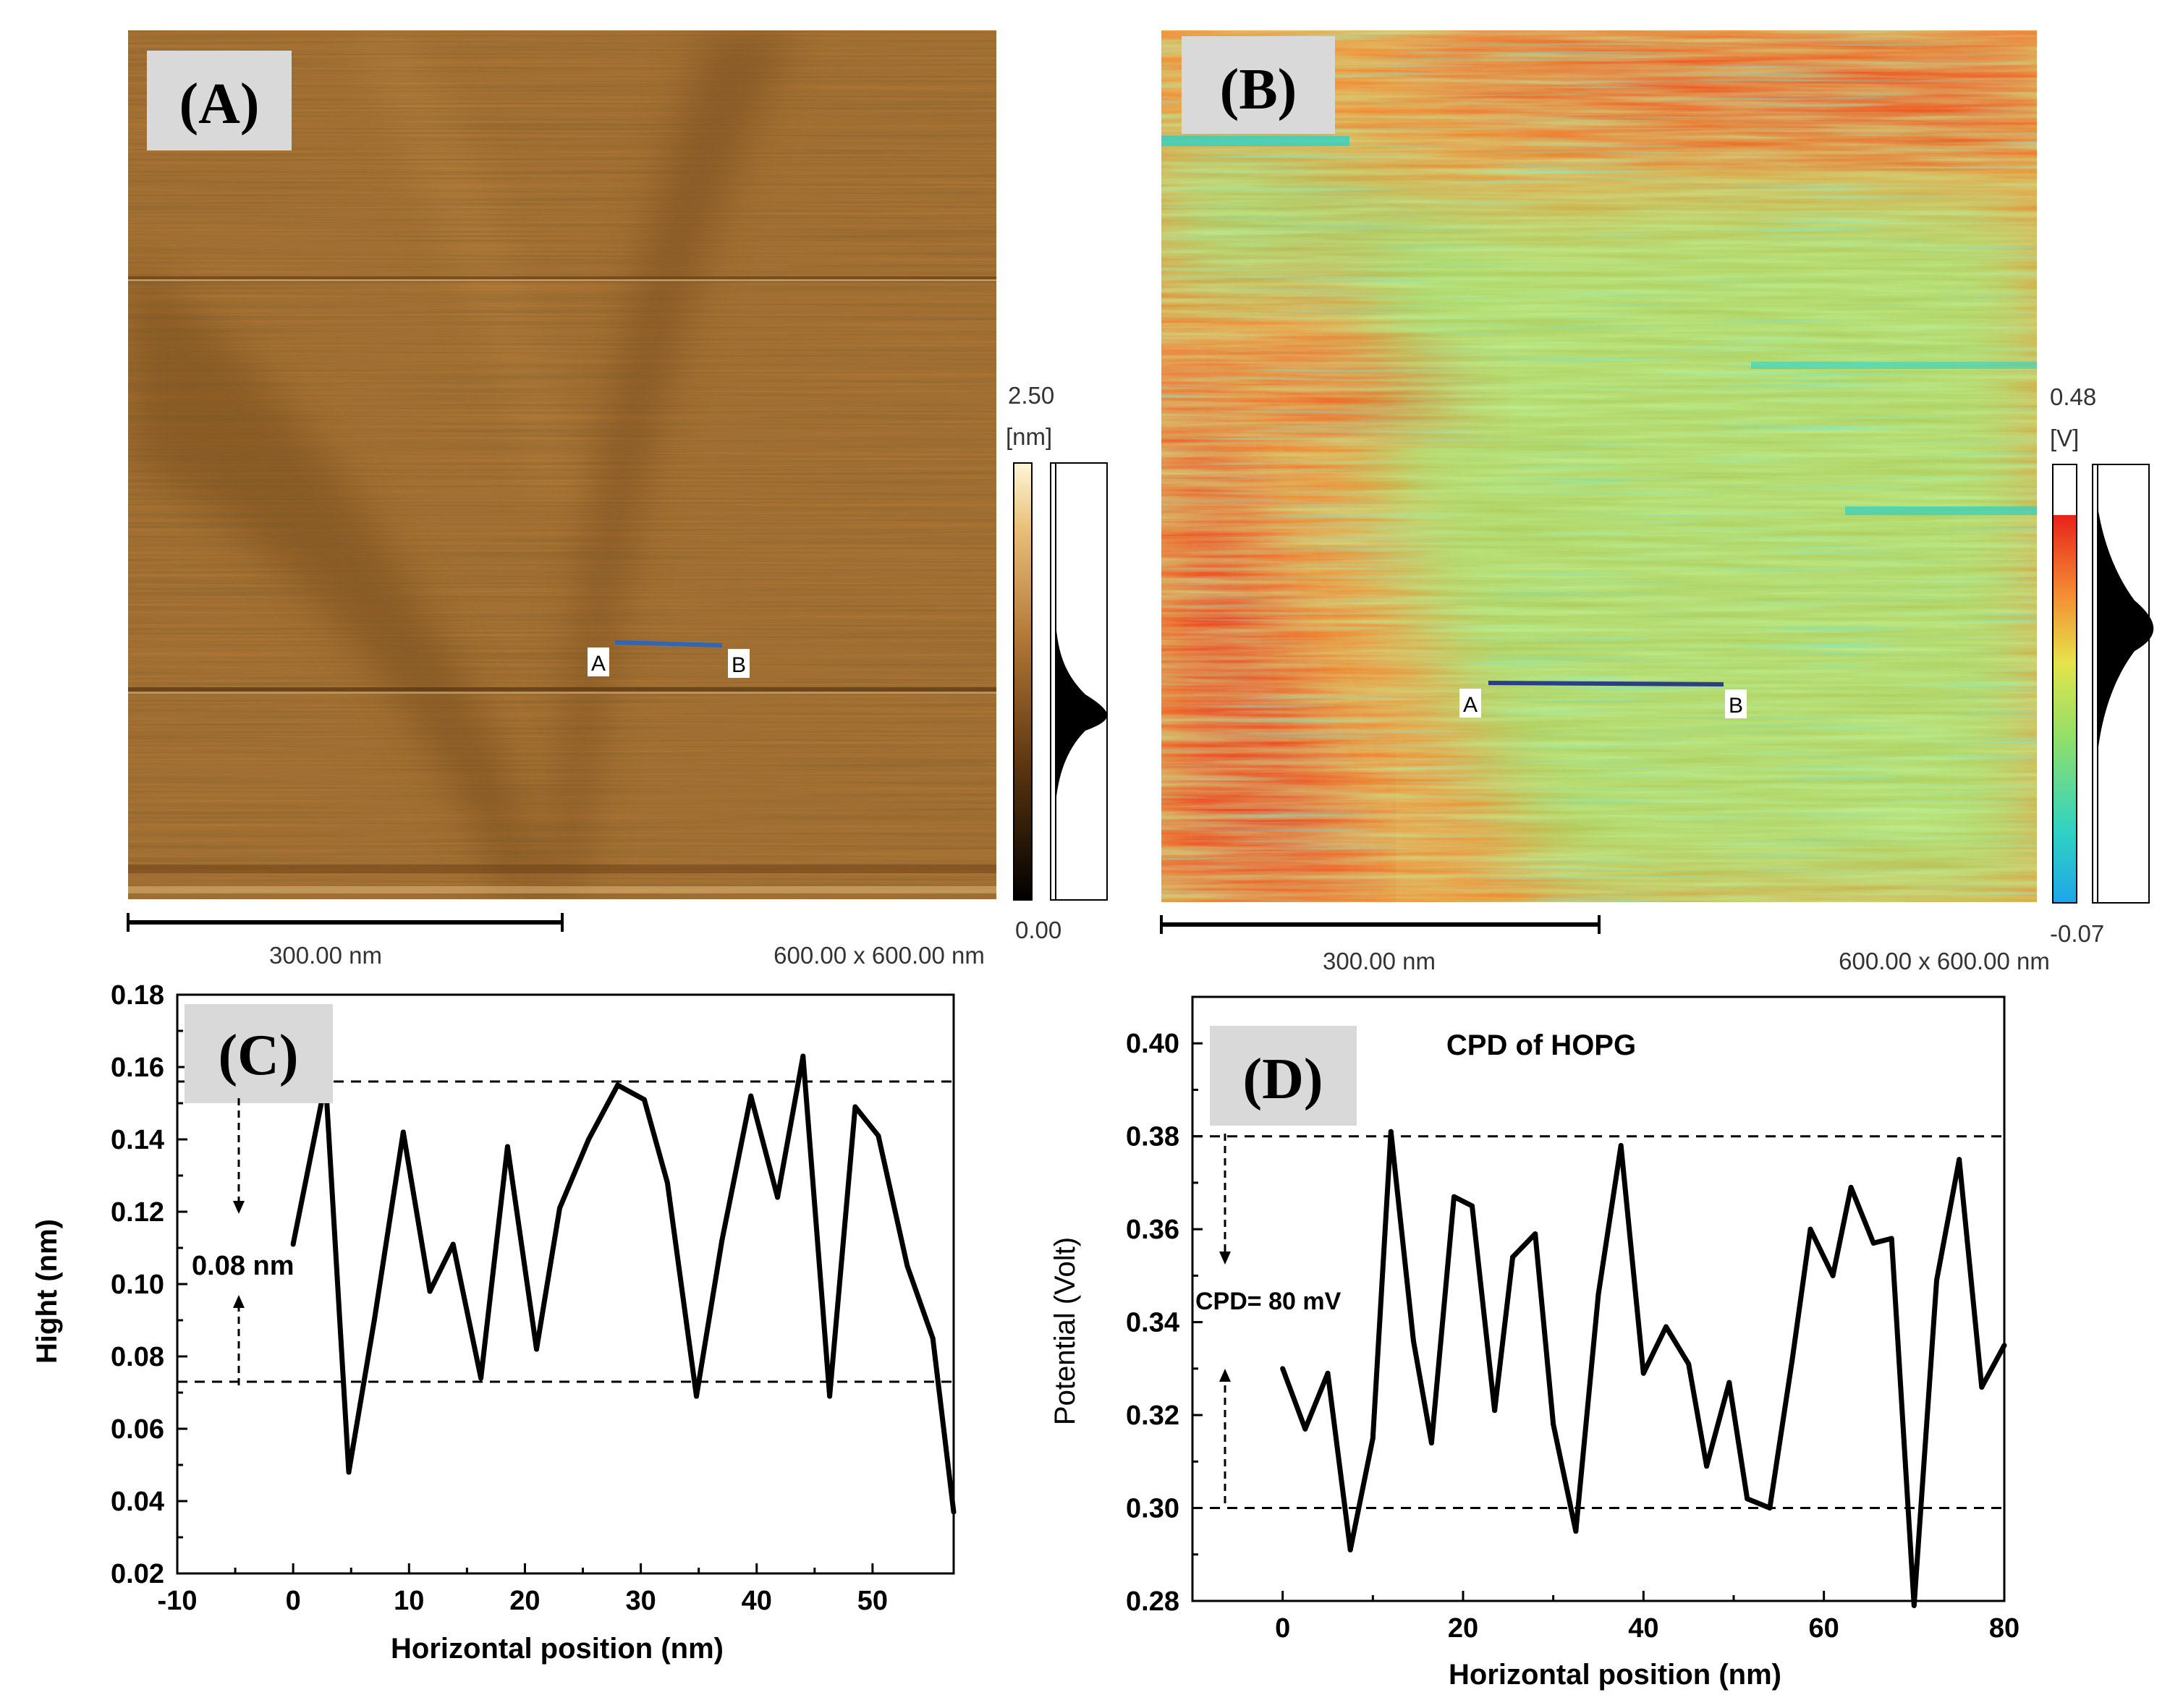 The image size is (2170, 1708). I want to click on chart-c-label: (C), so click(258, 1055).